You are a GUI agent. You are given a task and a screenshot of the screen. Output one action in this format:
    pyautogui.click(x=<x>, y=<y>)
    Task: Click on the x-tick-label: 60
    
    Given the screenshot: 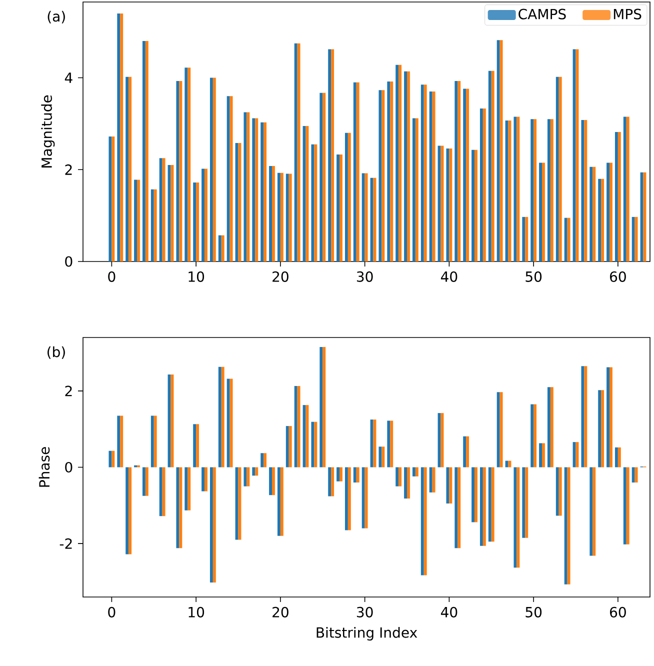 What is the action you would take?
    pyautogui.click(x=618, y=612)
    